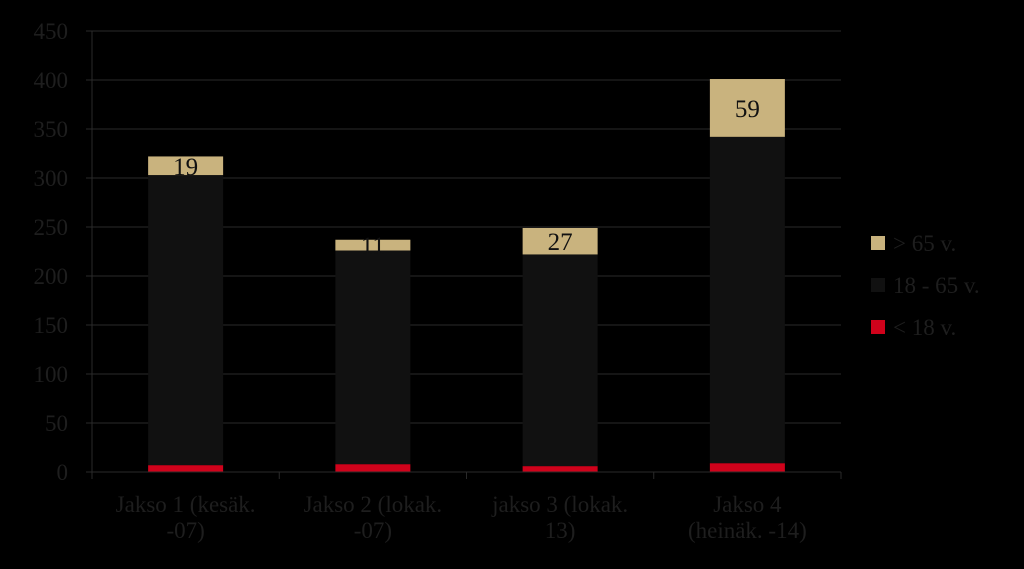  I want to click on x-tick-label-line: jakso 3 (lokak., so click(559, 504).